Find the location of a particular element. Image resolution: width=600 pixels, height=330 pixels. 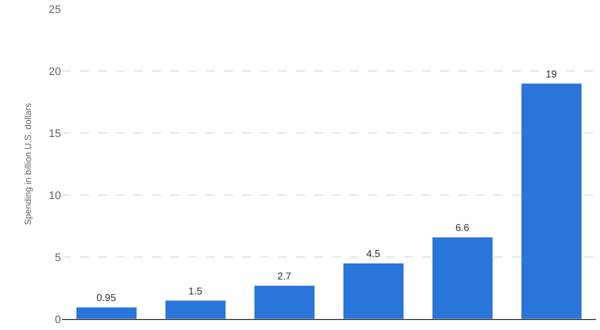

data-label: 19 is located at coordinates (552, 74).